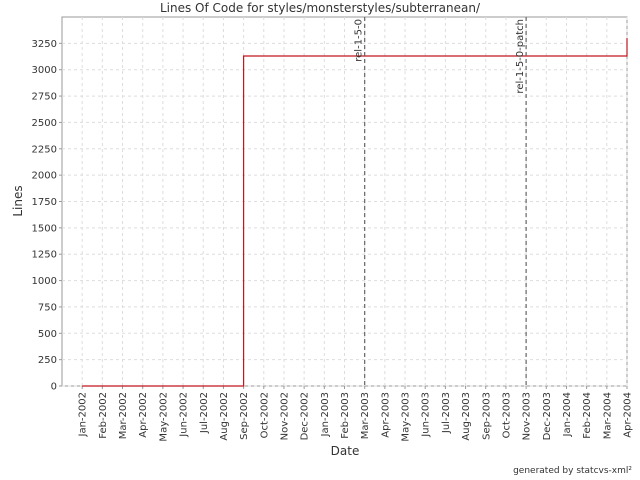  What do you see at coordinates (345, 415) in the screenshot?
I see `x-tick-label: Feb-2003` at bounding box center [345, 415].